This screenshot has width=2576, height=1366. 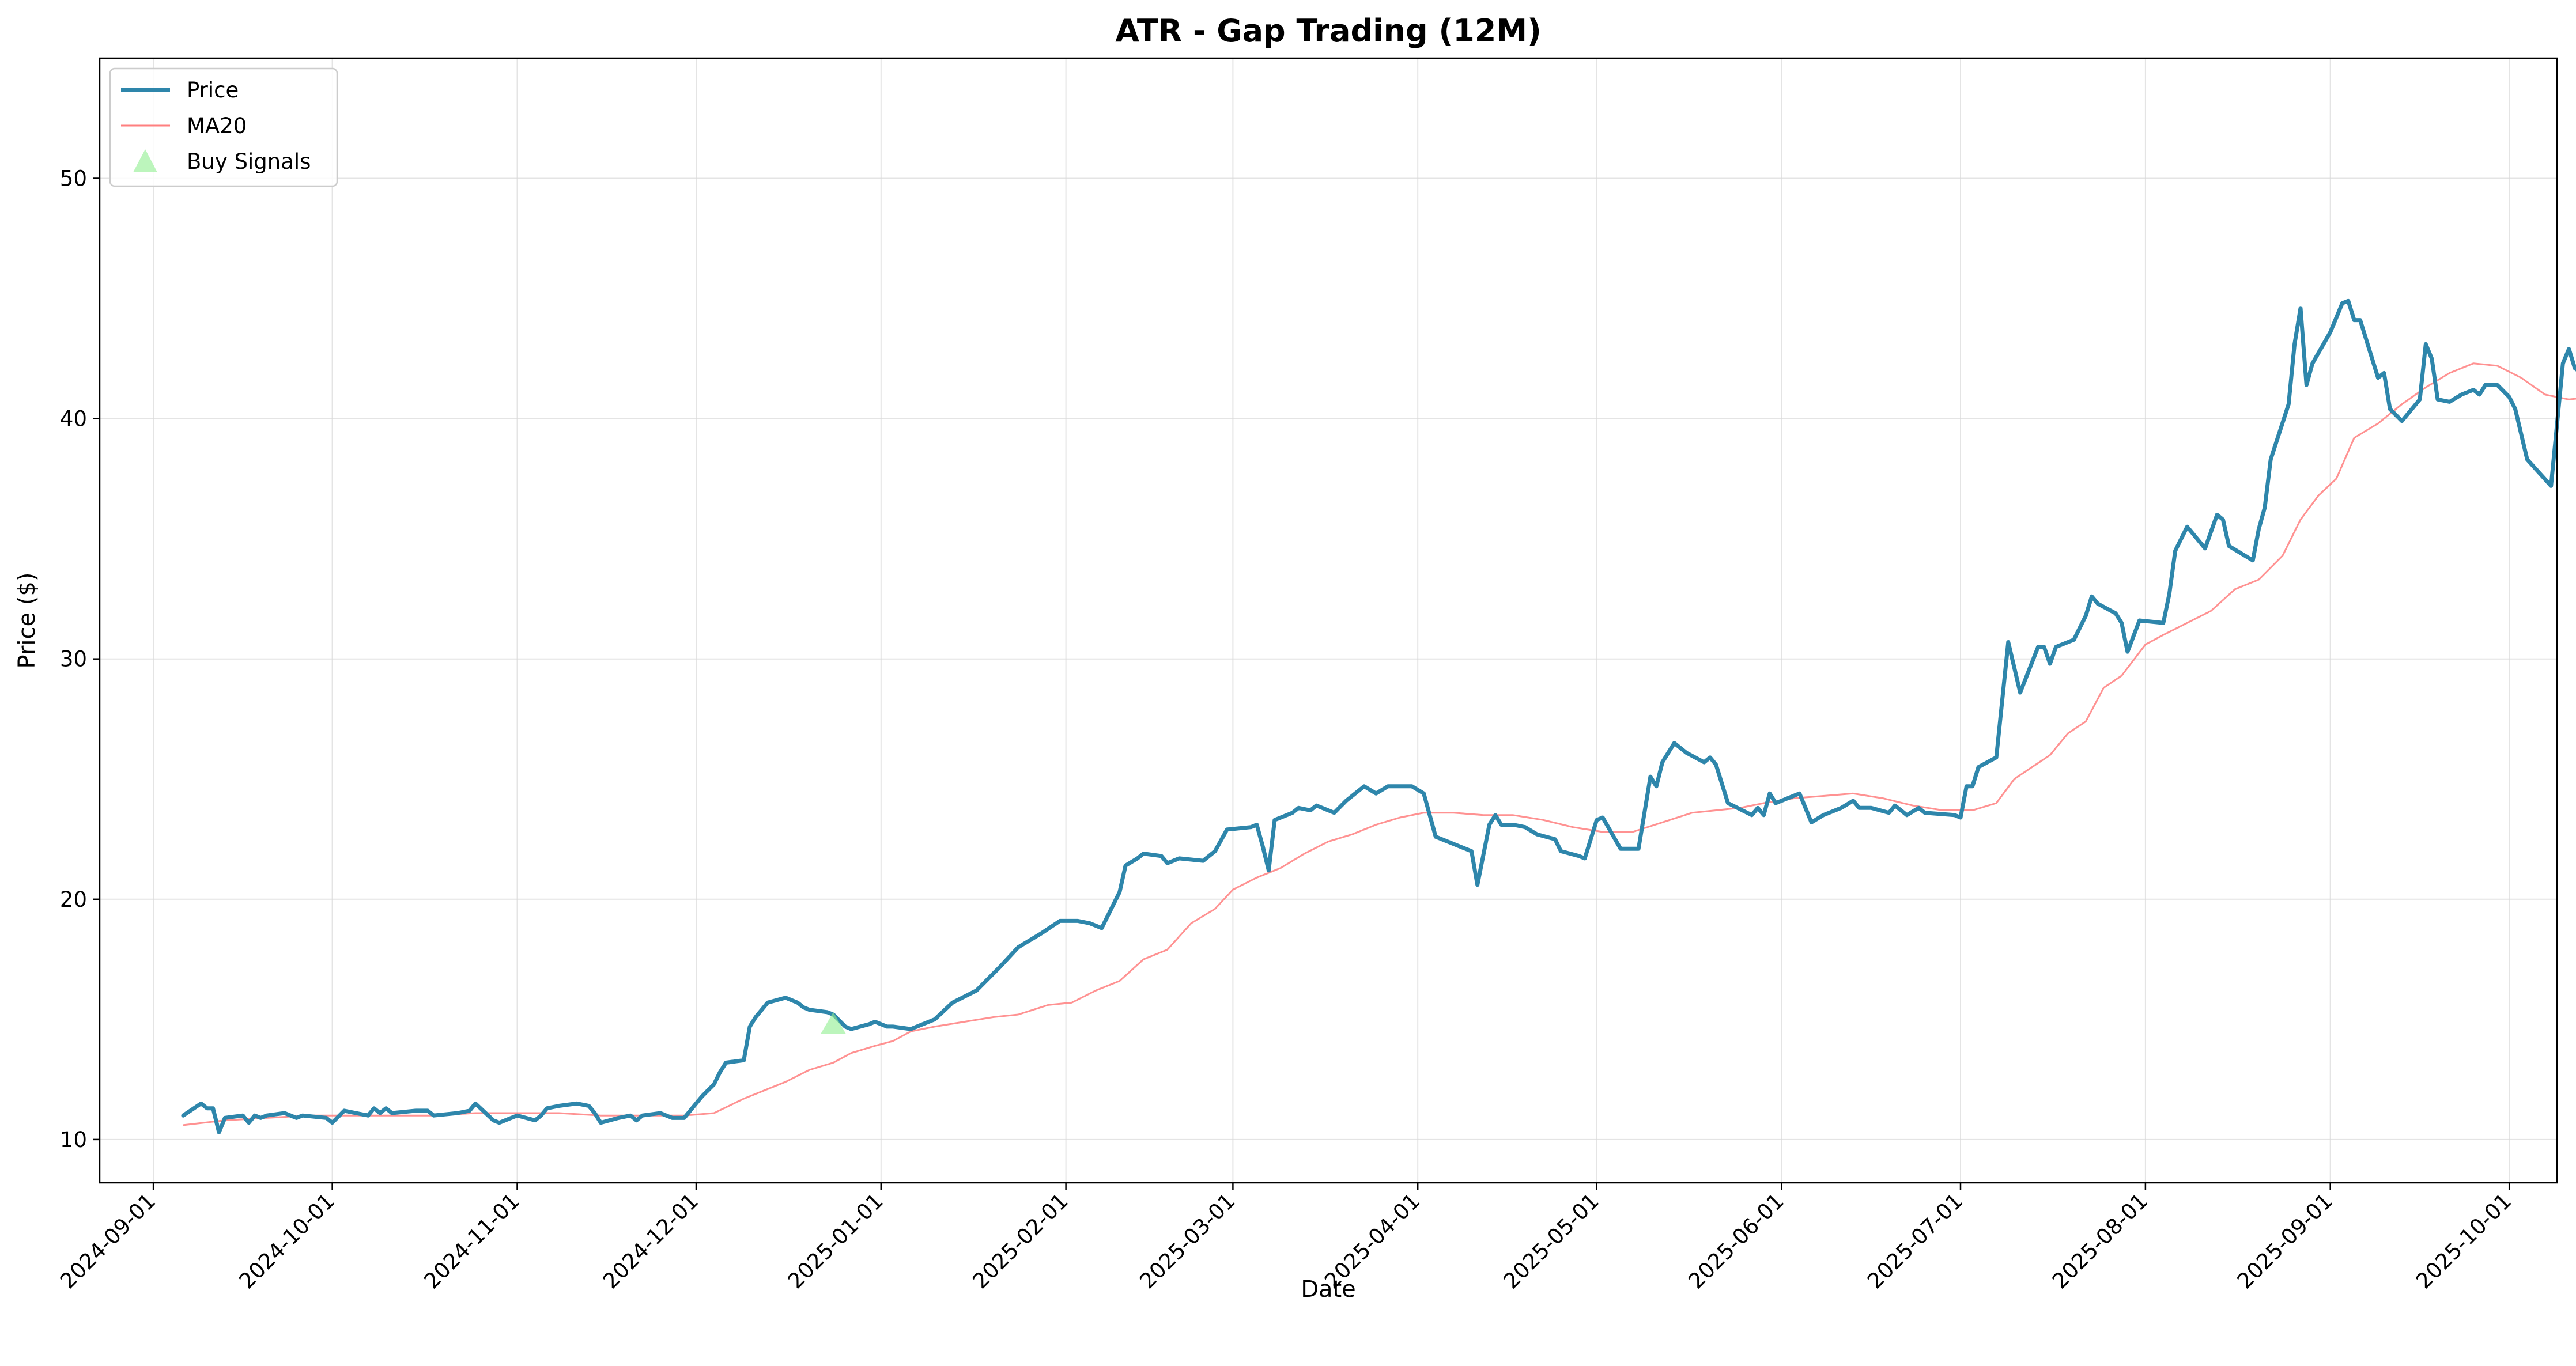 What do you see at coordinates (249, 161) in the screenshot?
I see `legend-buy-signals-label: Buy Signals` at bounding box center [249, 161].